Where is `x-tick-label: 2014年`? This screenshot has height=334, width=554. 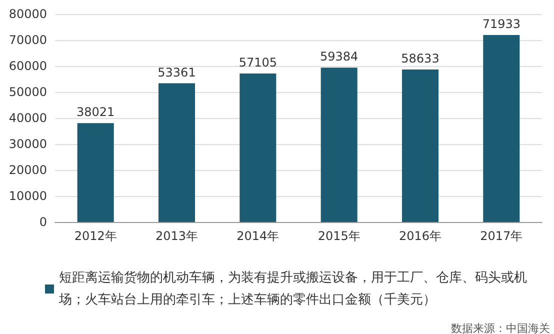 x-tick-label: 2014年 is located at coordinates (258, 236).